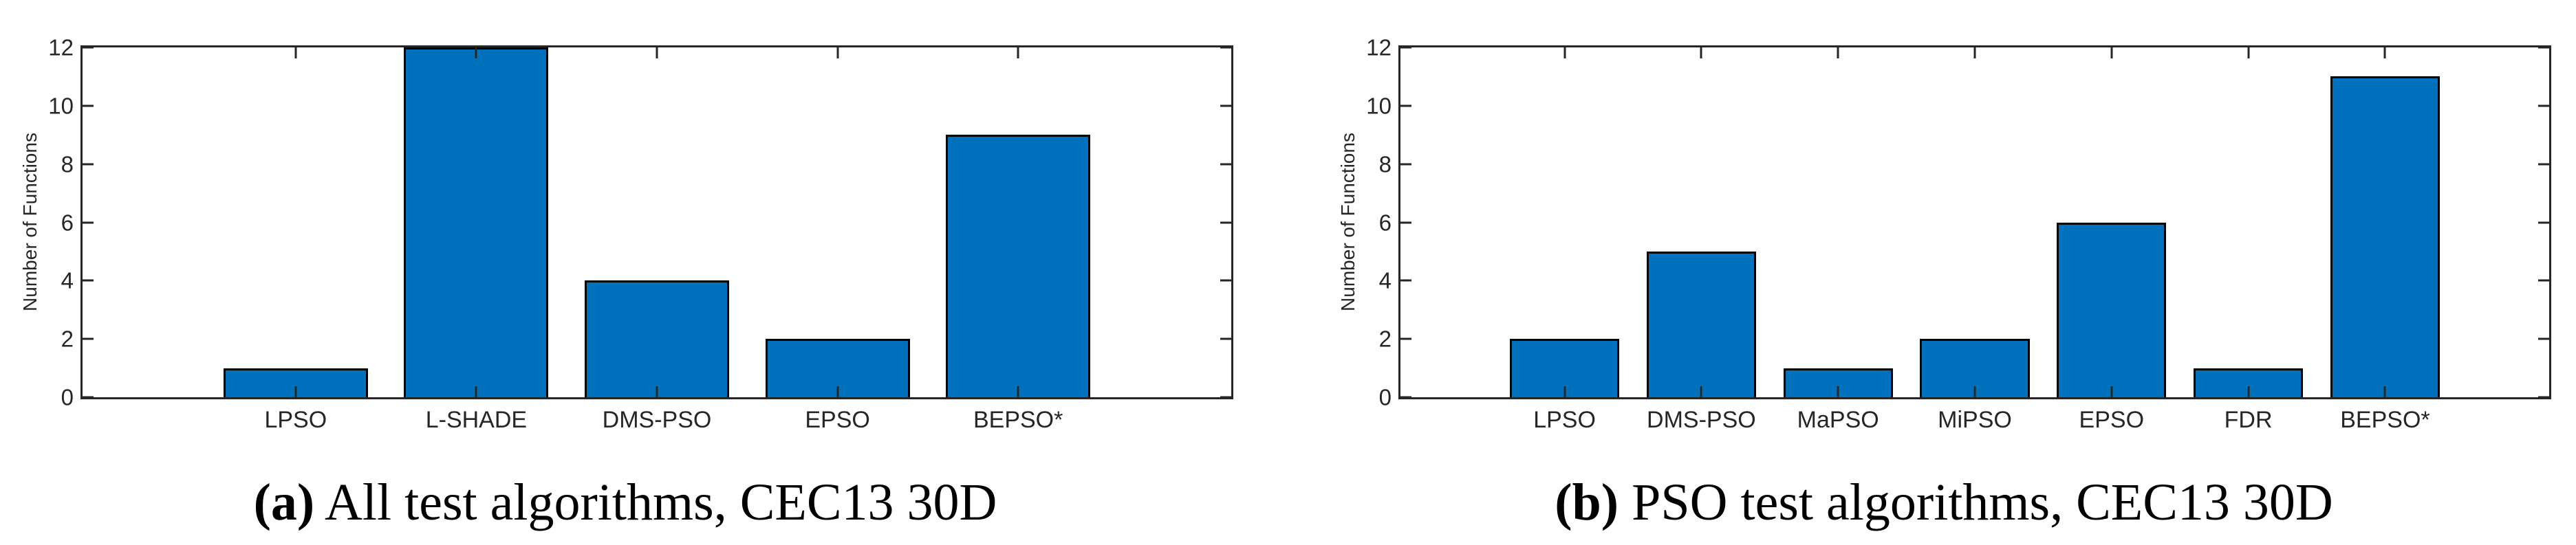 This screenshot has width=2576, height=545. Describe the element at coordinates (1838, 420) in the screenshot. I see `x-tick-label: MaPSO` at that location.